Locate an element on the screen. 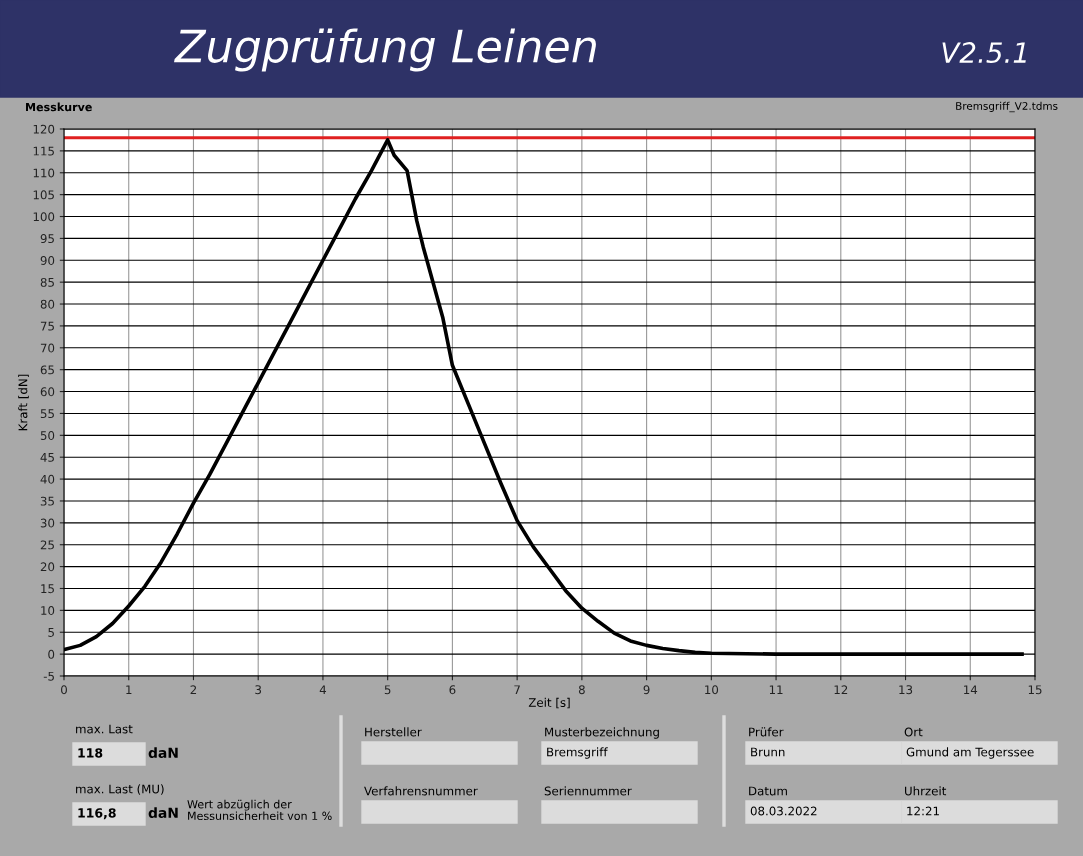 This screenshot has width=1083, height=856. y-tick-label: 55 is located at coordinates (47, 414).